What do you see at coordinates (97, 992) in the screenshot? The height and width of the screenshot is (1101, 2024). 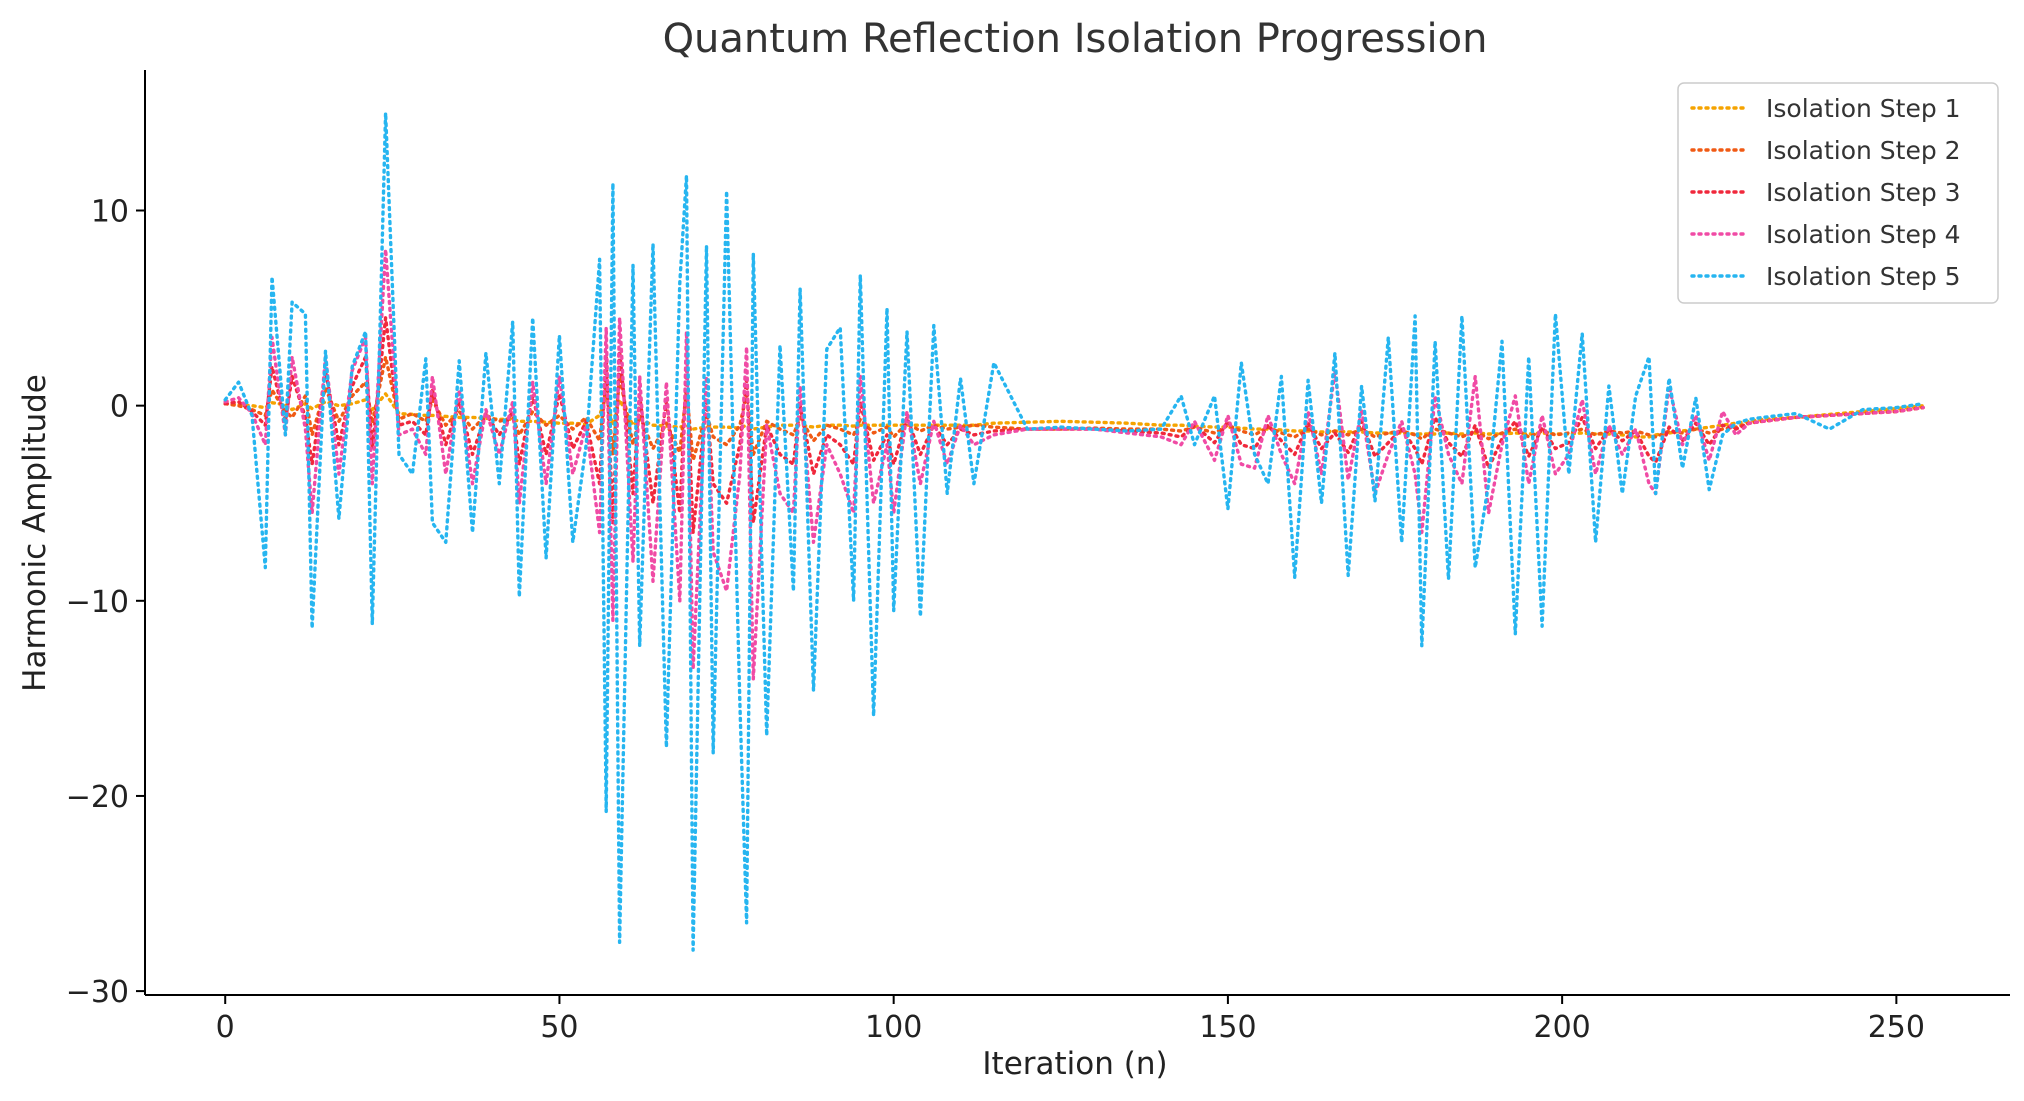 I see `y-tick-label: −30` at bounding box center [97, 992].